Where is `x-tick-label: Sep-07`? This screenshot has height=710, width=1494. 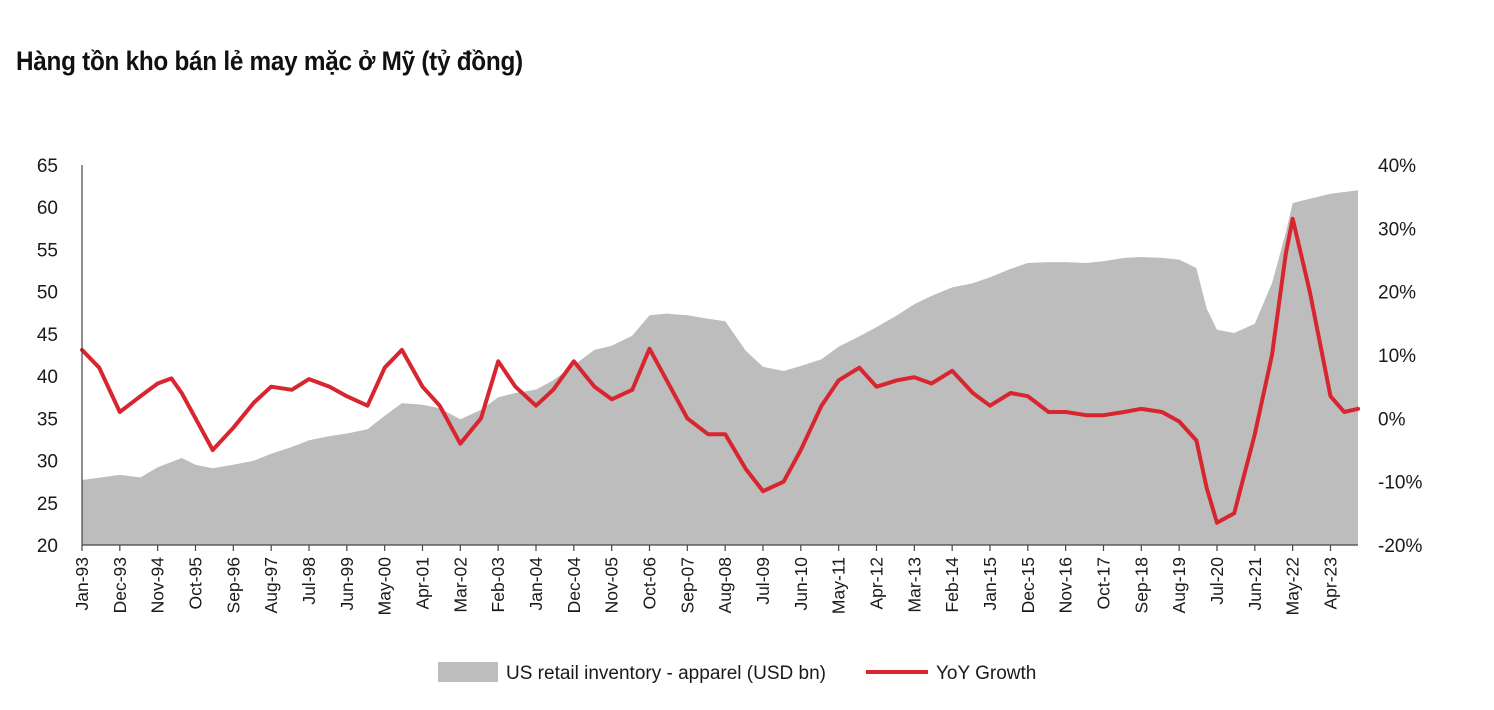
x-tick-label: Sep-07 is located at coordinates (687, 585).